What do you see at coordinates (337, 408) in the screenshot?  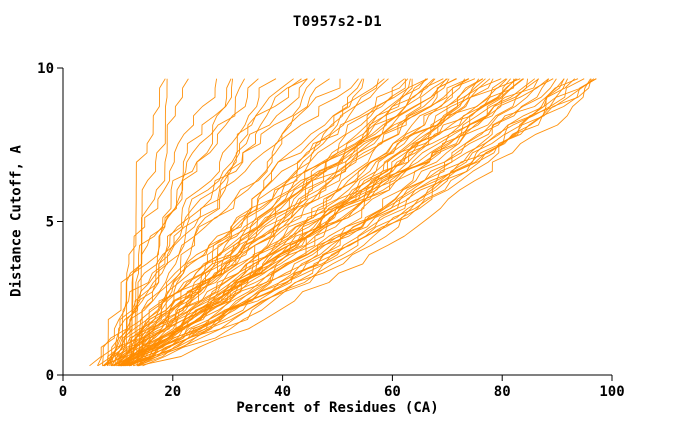 I see `x-axis-label: Percent of Residues (CA)` at bounding box center [337, 408].